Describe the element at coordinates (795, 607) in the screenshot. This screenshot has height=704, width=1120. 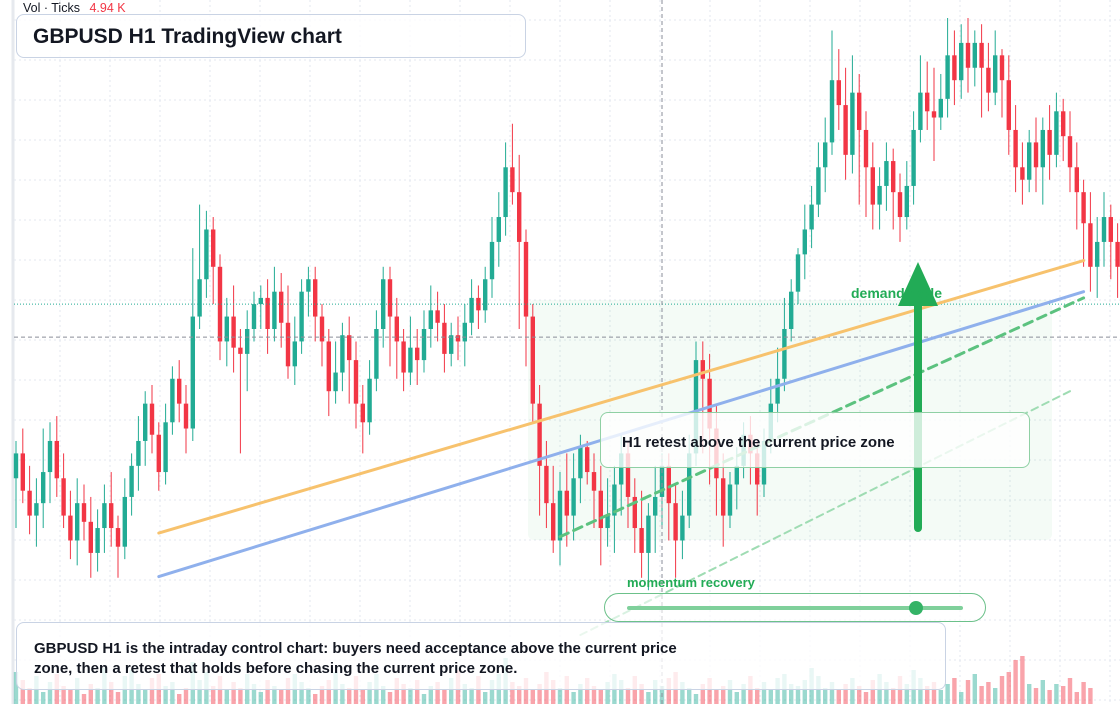
I see `momentum-slider` at that location.